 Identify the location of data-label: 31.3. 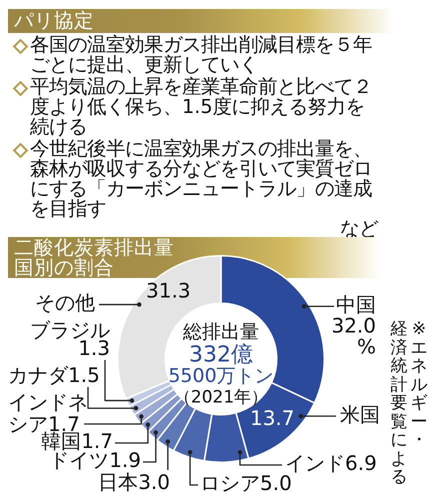
(168, 290).